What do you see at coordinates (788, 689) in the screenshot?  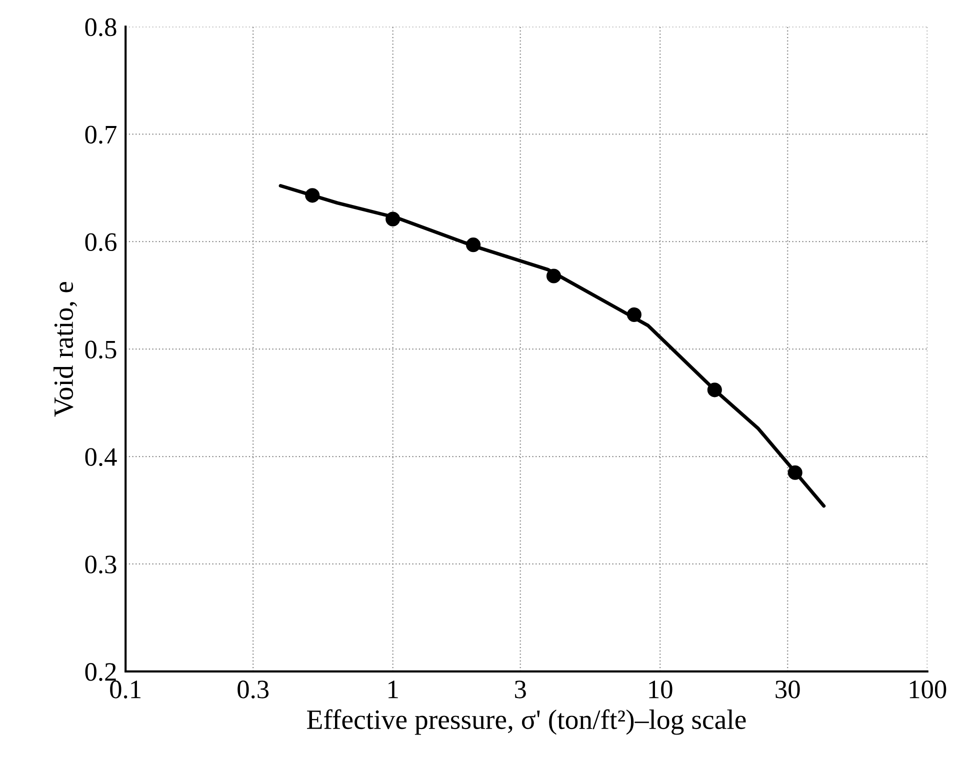 I see `x-tick-label: 30` at bounding box center [788, 689].